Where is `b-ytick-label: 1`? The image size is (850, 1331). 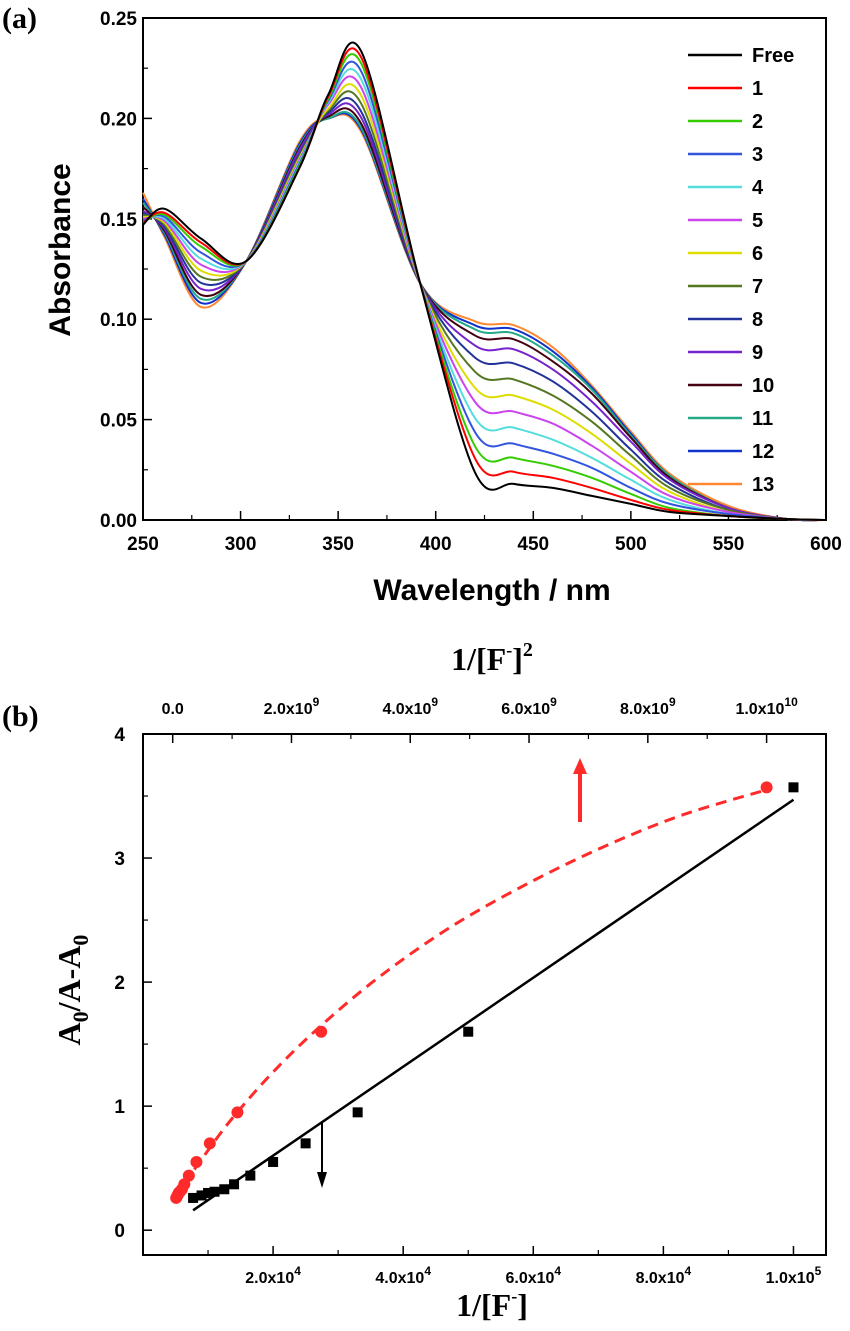
b-ytick-label: 1 is located at coordinates (119, 1107).